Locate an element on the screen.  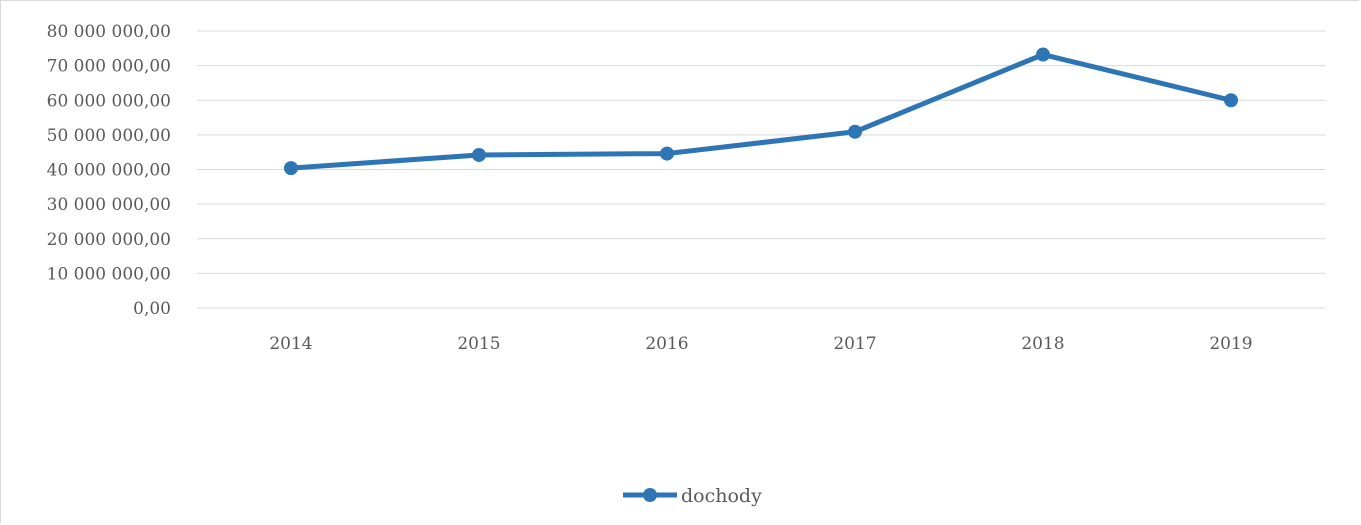
legend-swatch-marker is located at coordinates (650, 495).